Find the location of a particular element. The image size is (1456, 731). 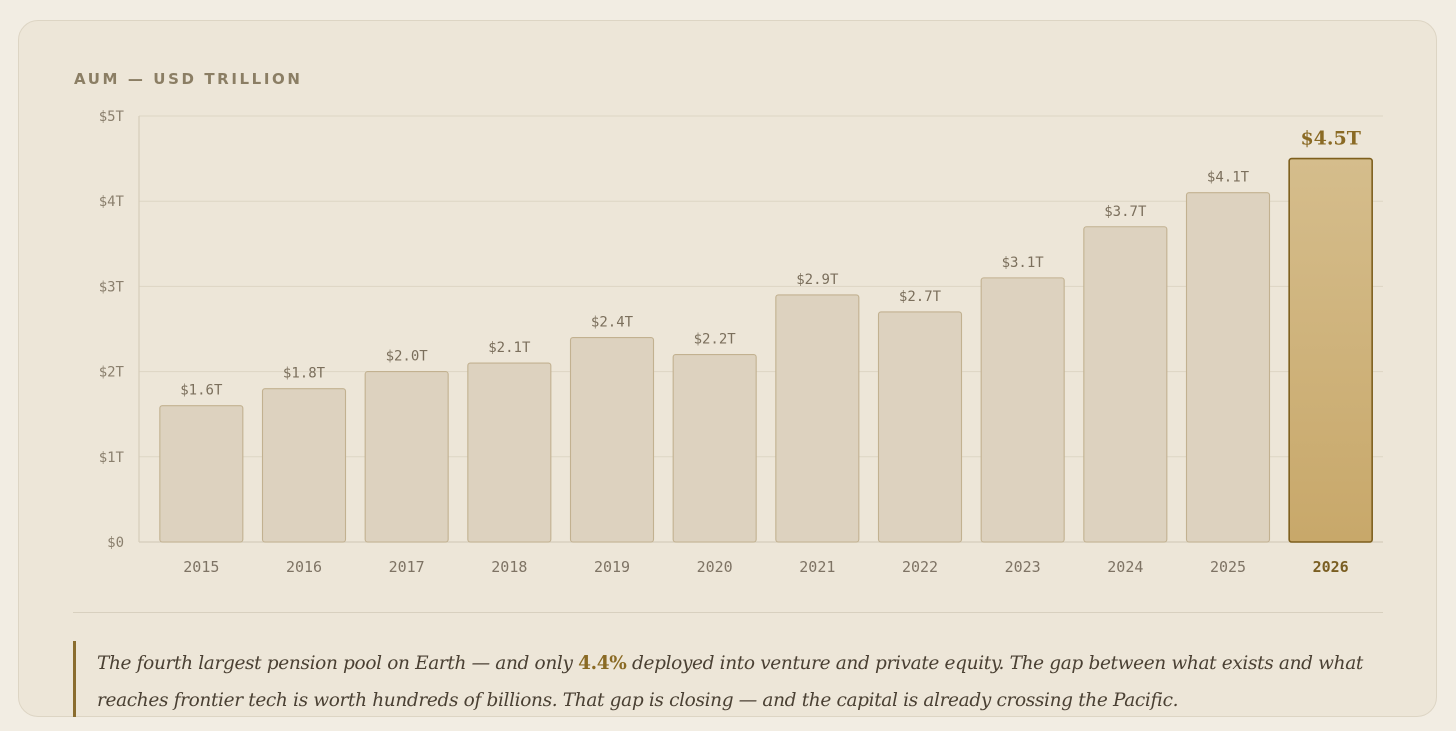

y-tick-label: $3T is located at coordinates (112, 287).